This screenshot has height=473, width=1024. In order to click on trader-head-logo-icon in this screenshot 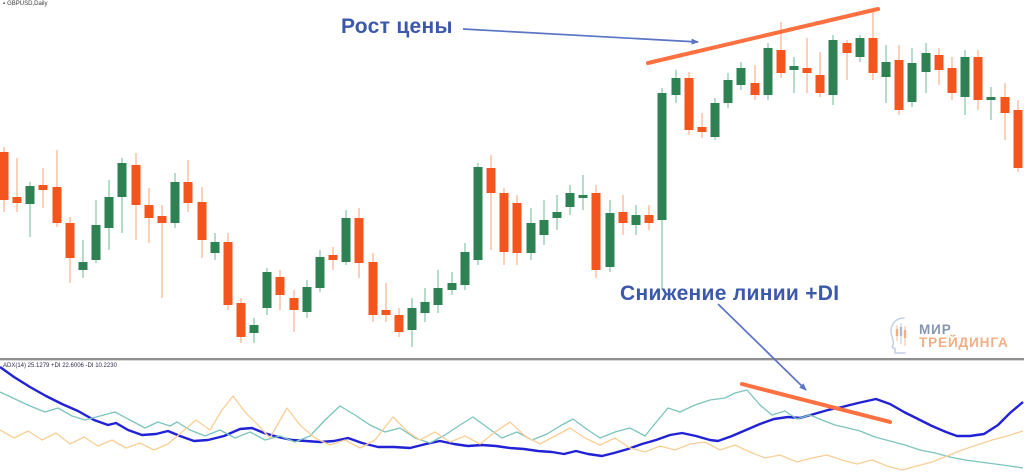, I will do `click(898, 335)`.